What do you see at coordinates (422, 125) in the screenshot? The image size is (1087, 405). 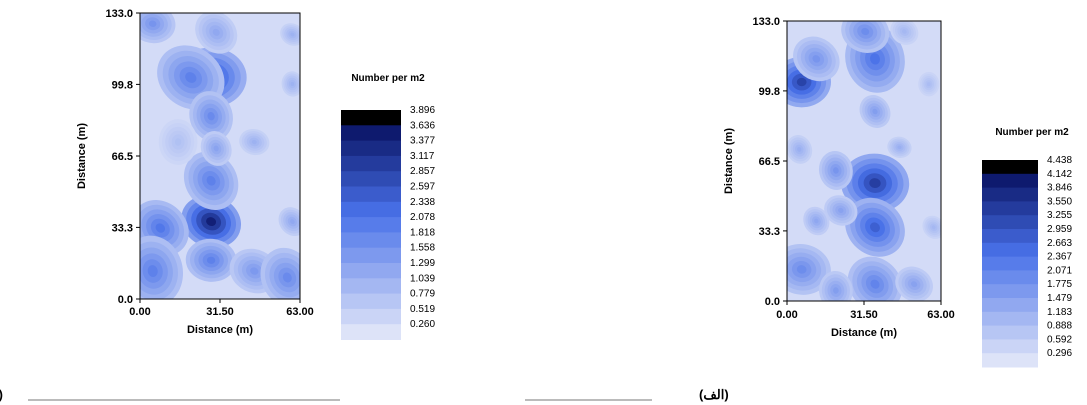 I see `legend-label: 3.636` at bounding box center [422, 125].